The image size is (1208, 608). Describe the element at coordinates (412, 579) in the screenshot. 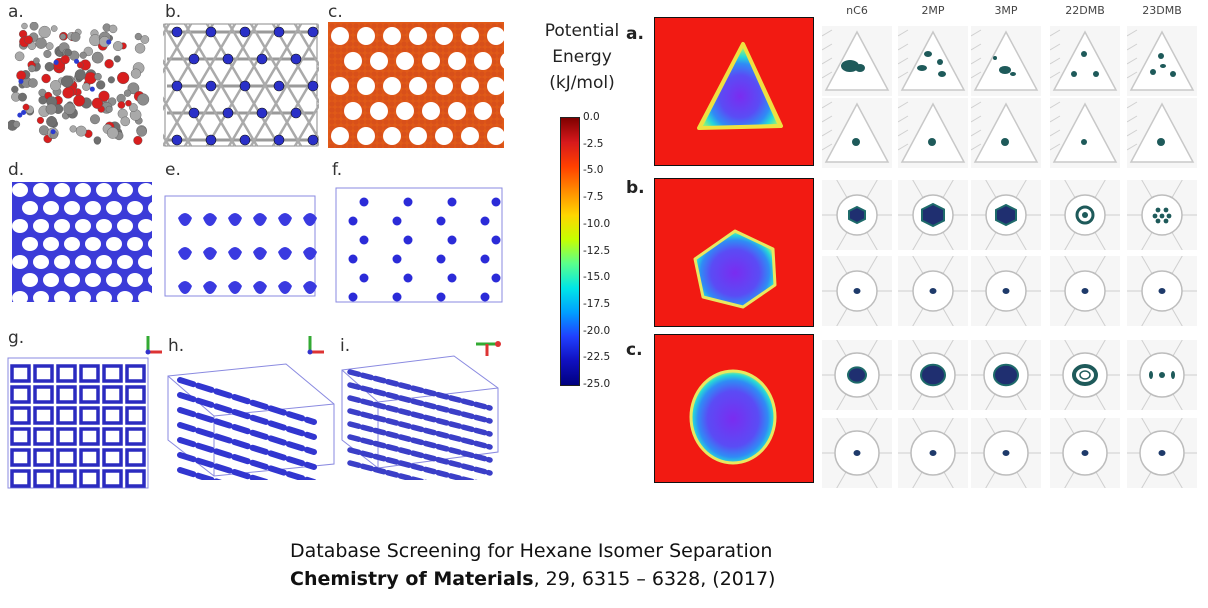

I see `journal-name: Chemistry of Materials` at that location.